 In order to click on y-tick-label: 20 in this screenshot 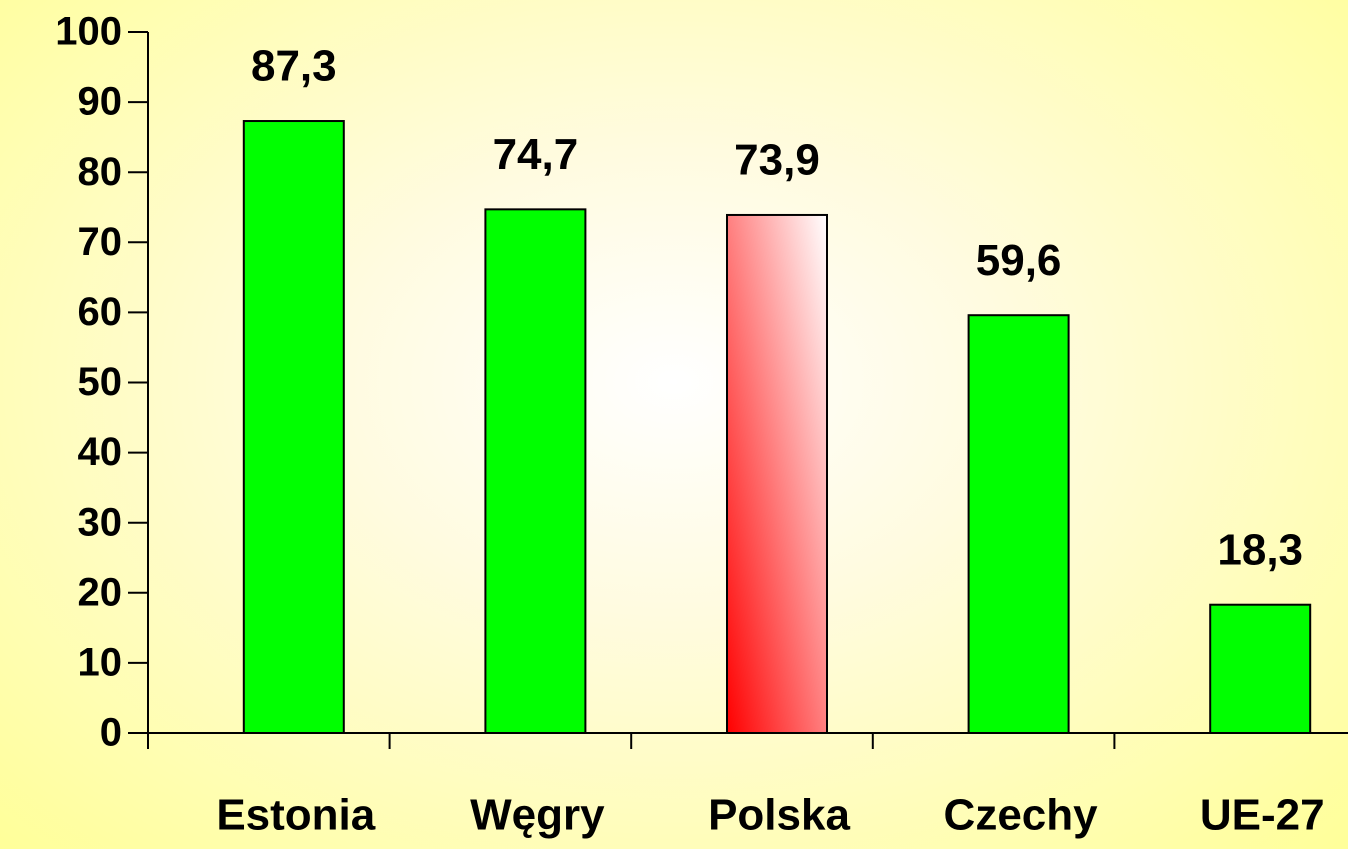, I will do `click(100, 592)`.